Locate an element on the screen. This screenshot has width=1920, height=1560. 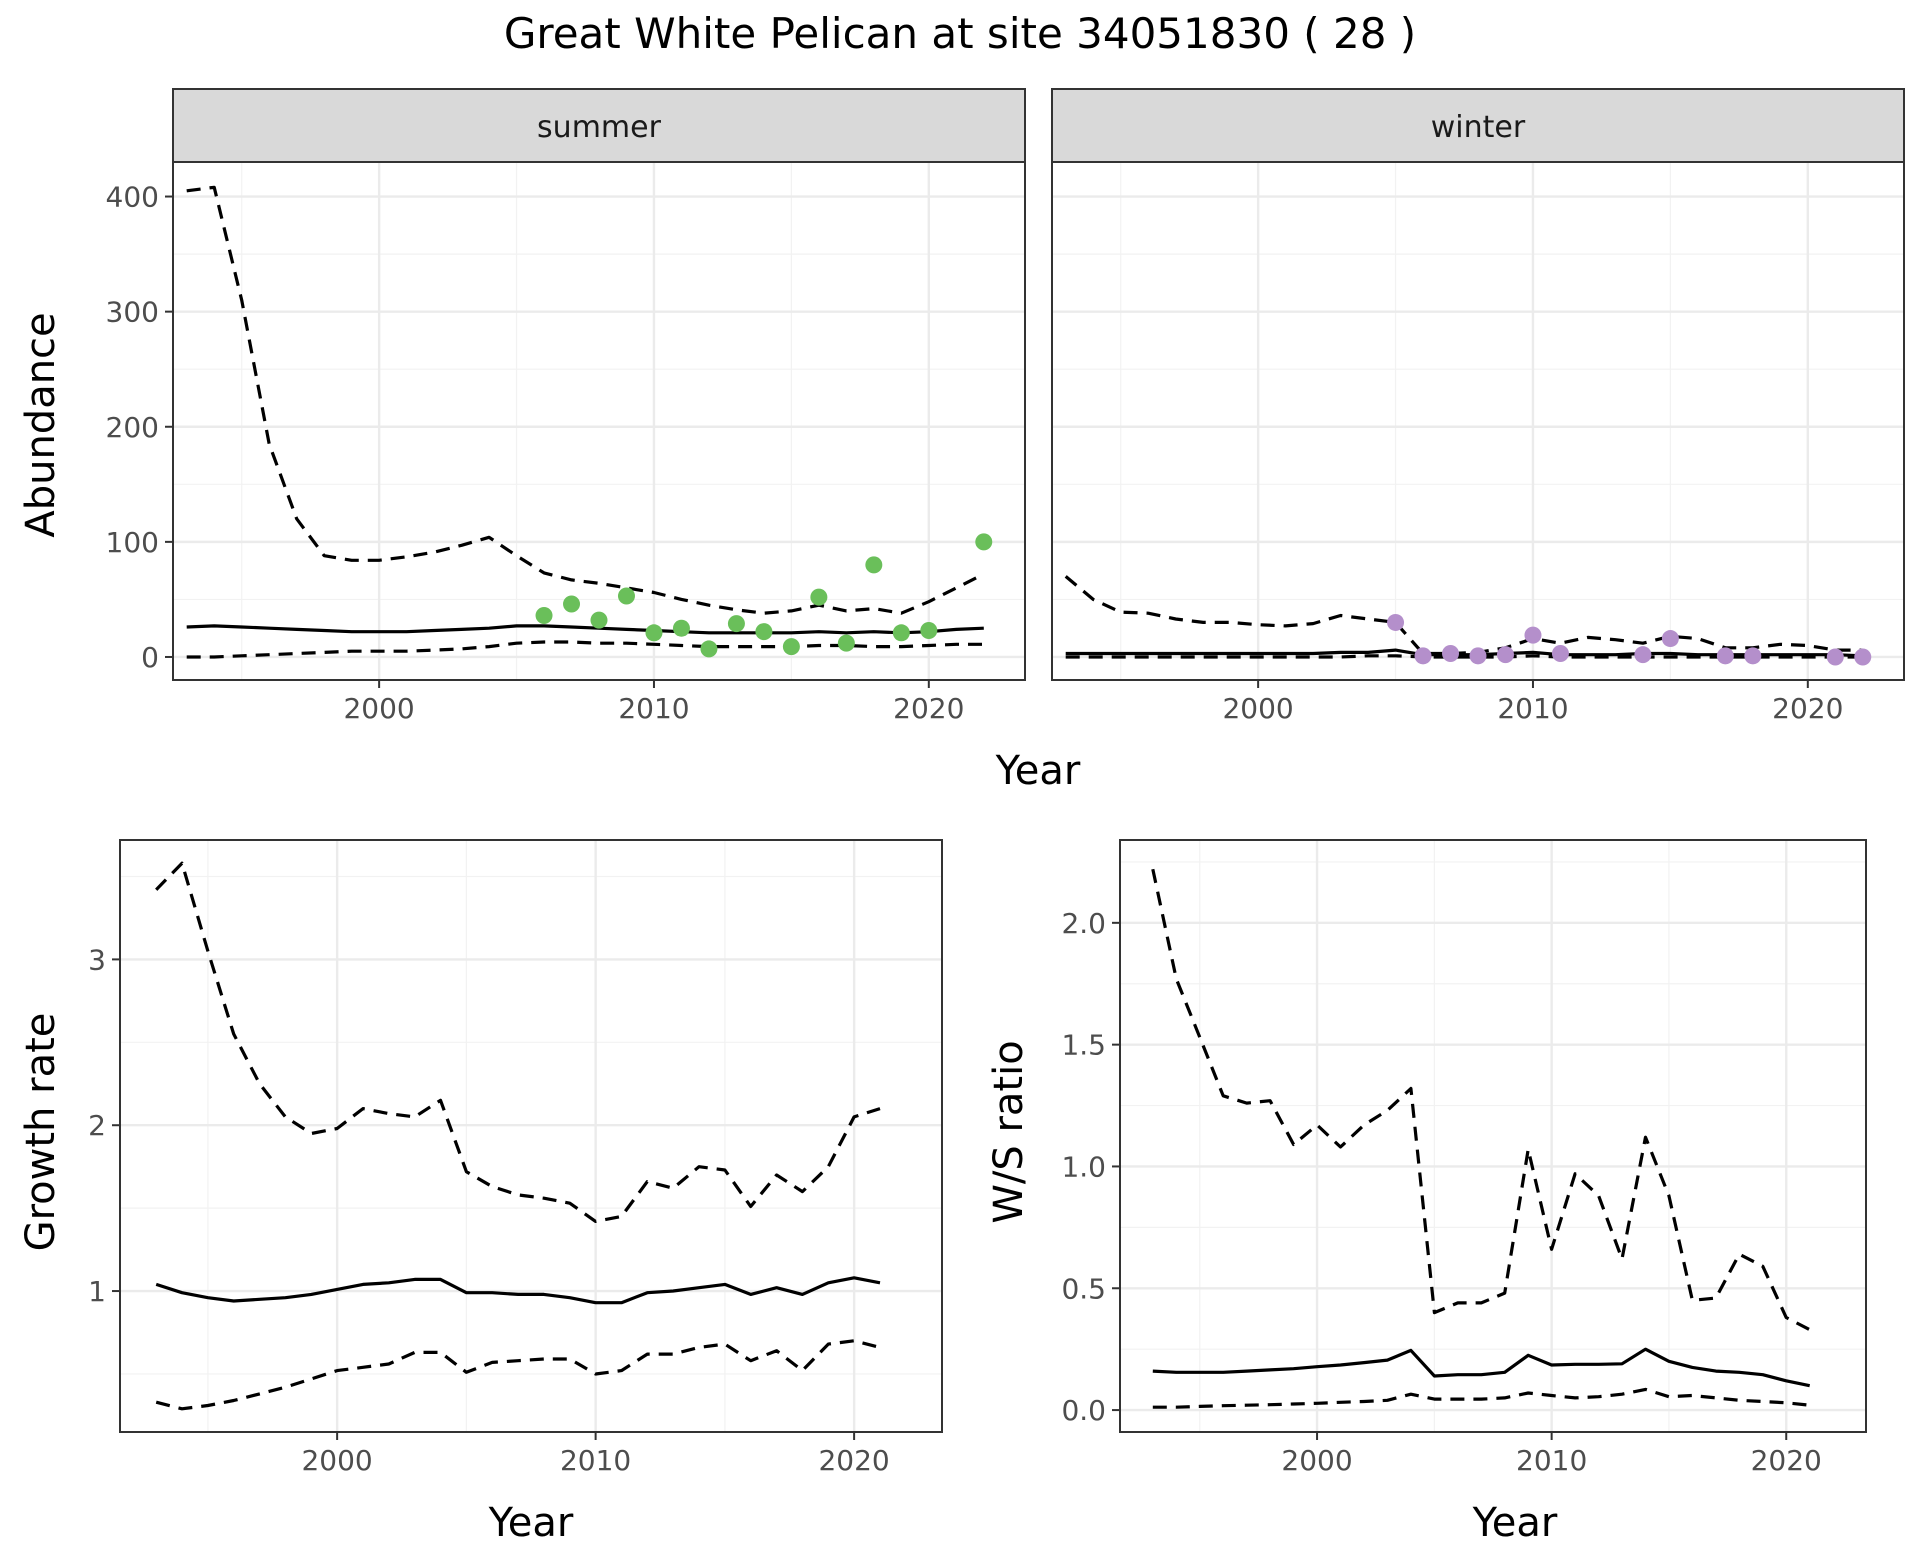
growth-lower-ci-line is located at coordinates (518, 1375).